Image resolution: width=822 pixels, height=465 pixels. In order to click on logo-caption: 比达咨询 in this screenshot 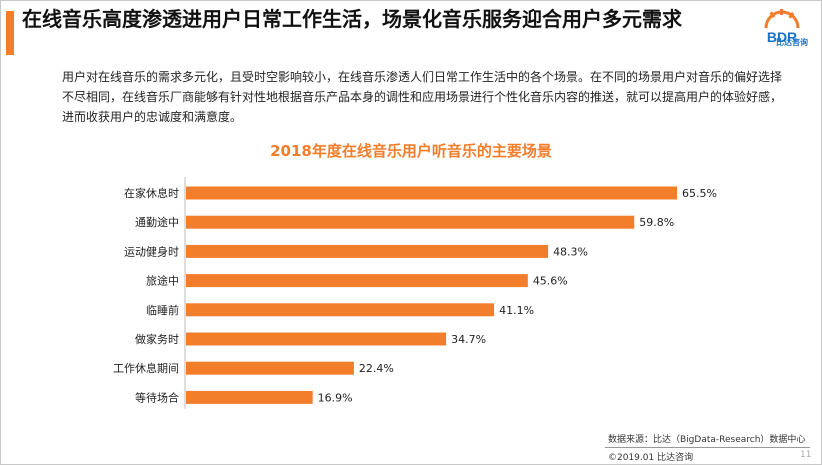, I will do `click(792, 42)`.